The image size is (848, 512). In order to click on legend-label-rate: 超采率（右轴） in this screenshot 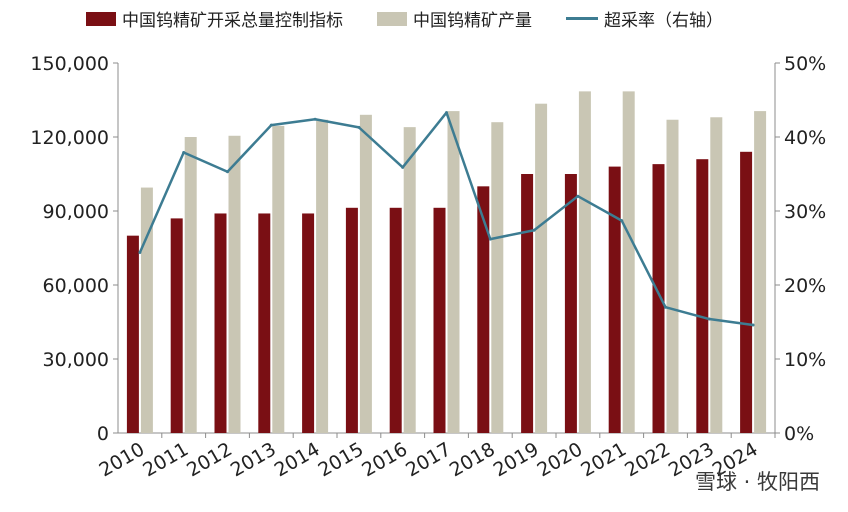, I will do `click(663, 21)`.